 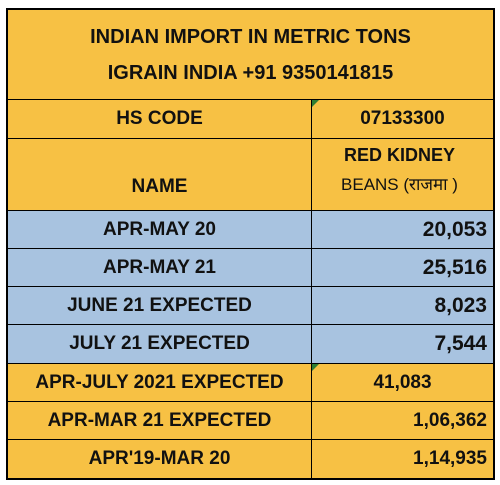 What do you see at coordinates (402, 174) in the screenshot?
I see `name-value: RED KIDNEY BEANS (राजमा )` at bounding box center [402, 174].